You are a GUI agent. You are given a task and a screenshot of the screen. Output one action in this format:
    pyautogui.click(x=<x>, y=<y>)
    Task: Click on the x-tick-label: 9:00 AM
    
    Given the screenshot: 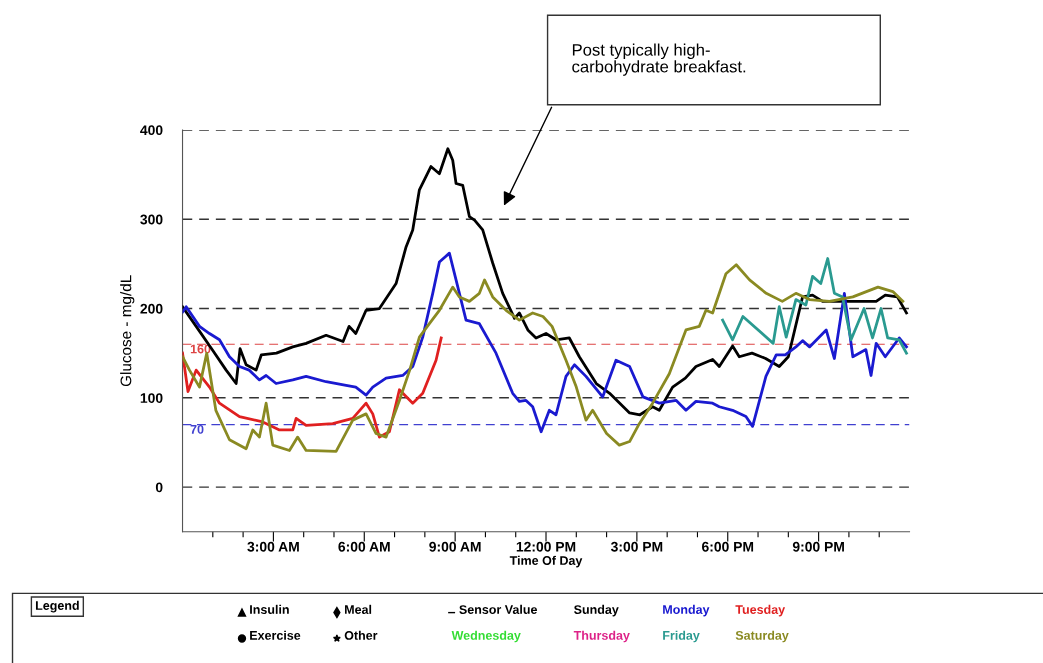 What is the action you would take?
    pyautogui.click(x=455, y=546)
    